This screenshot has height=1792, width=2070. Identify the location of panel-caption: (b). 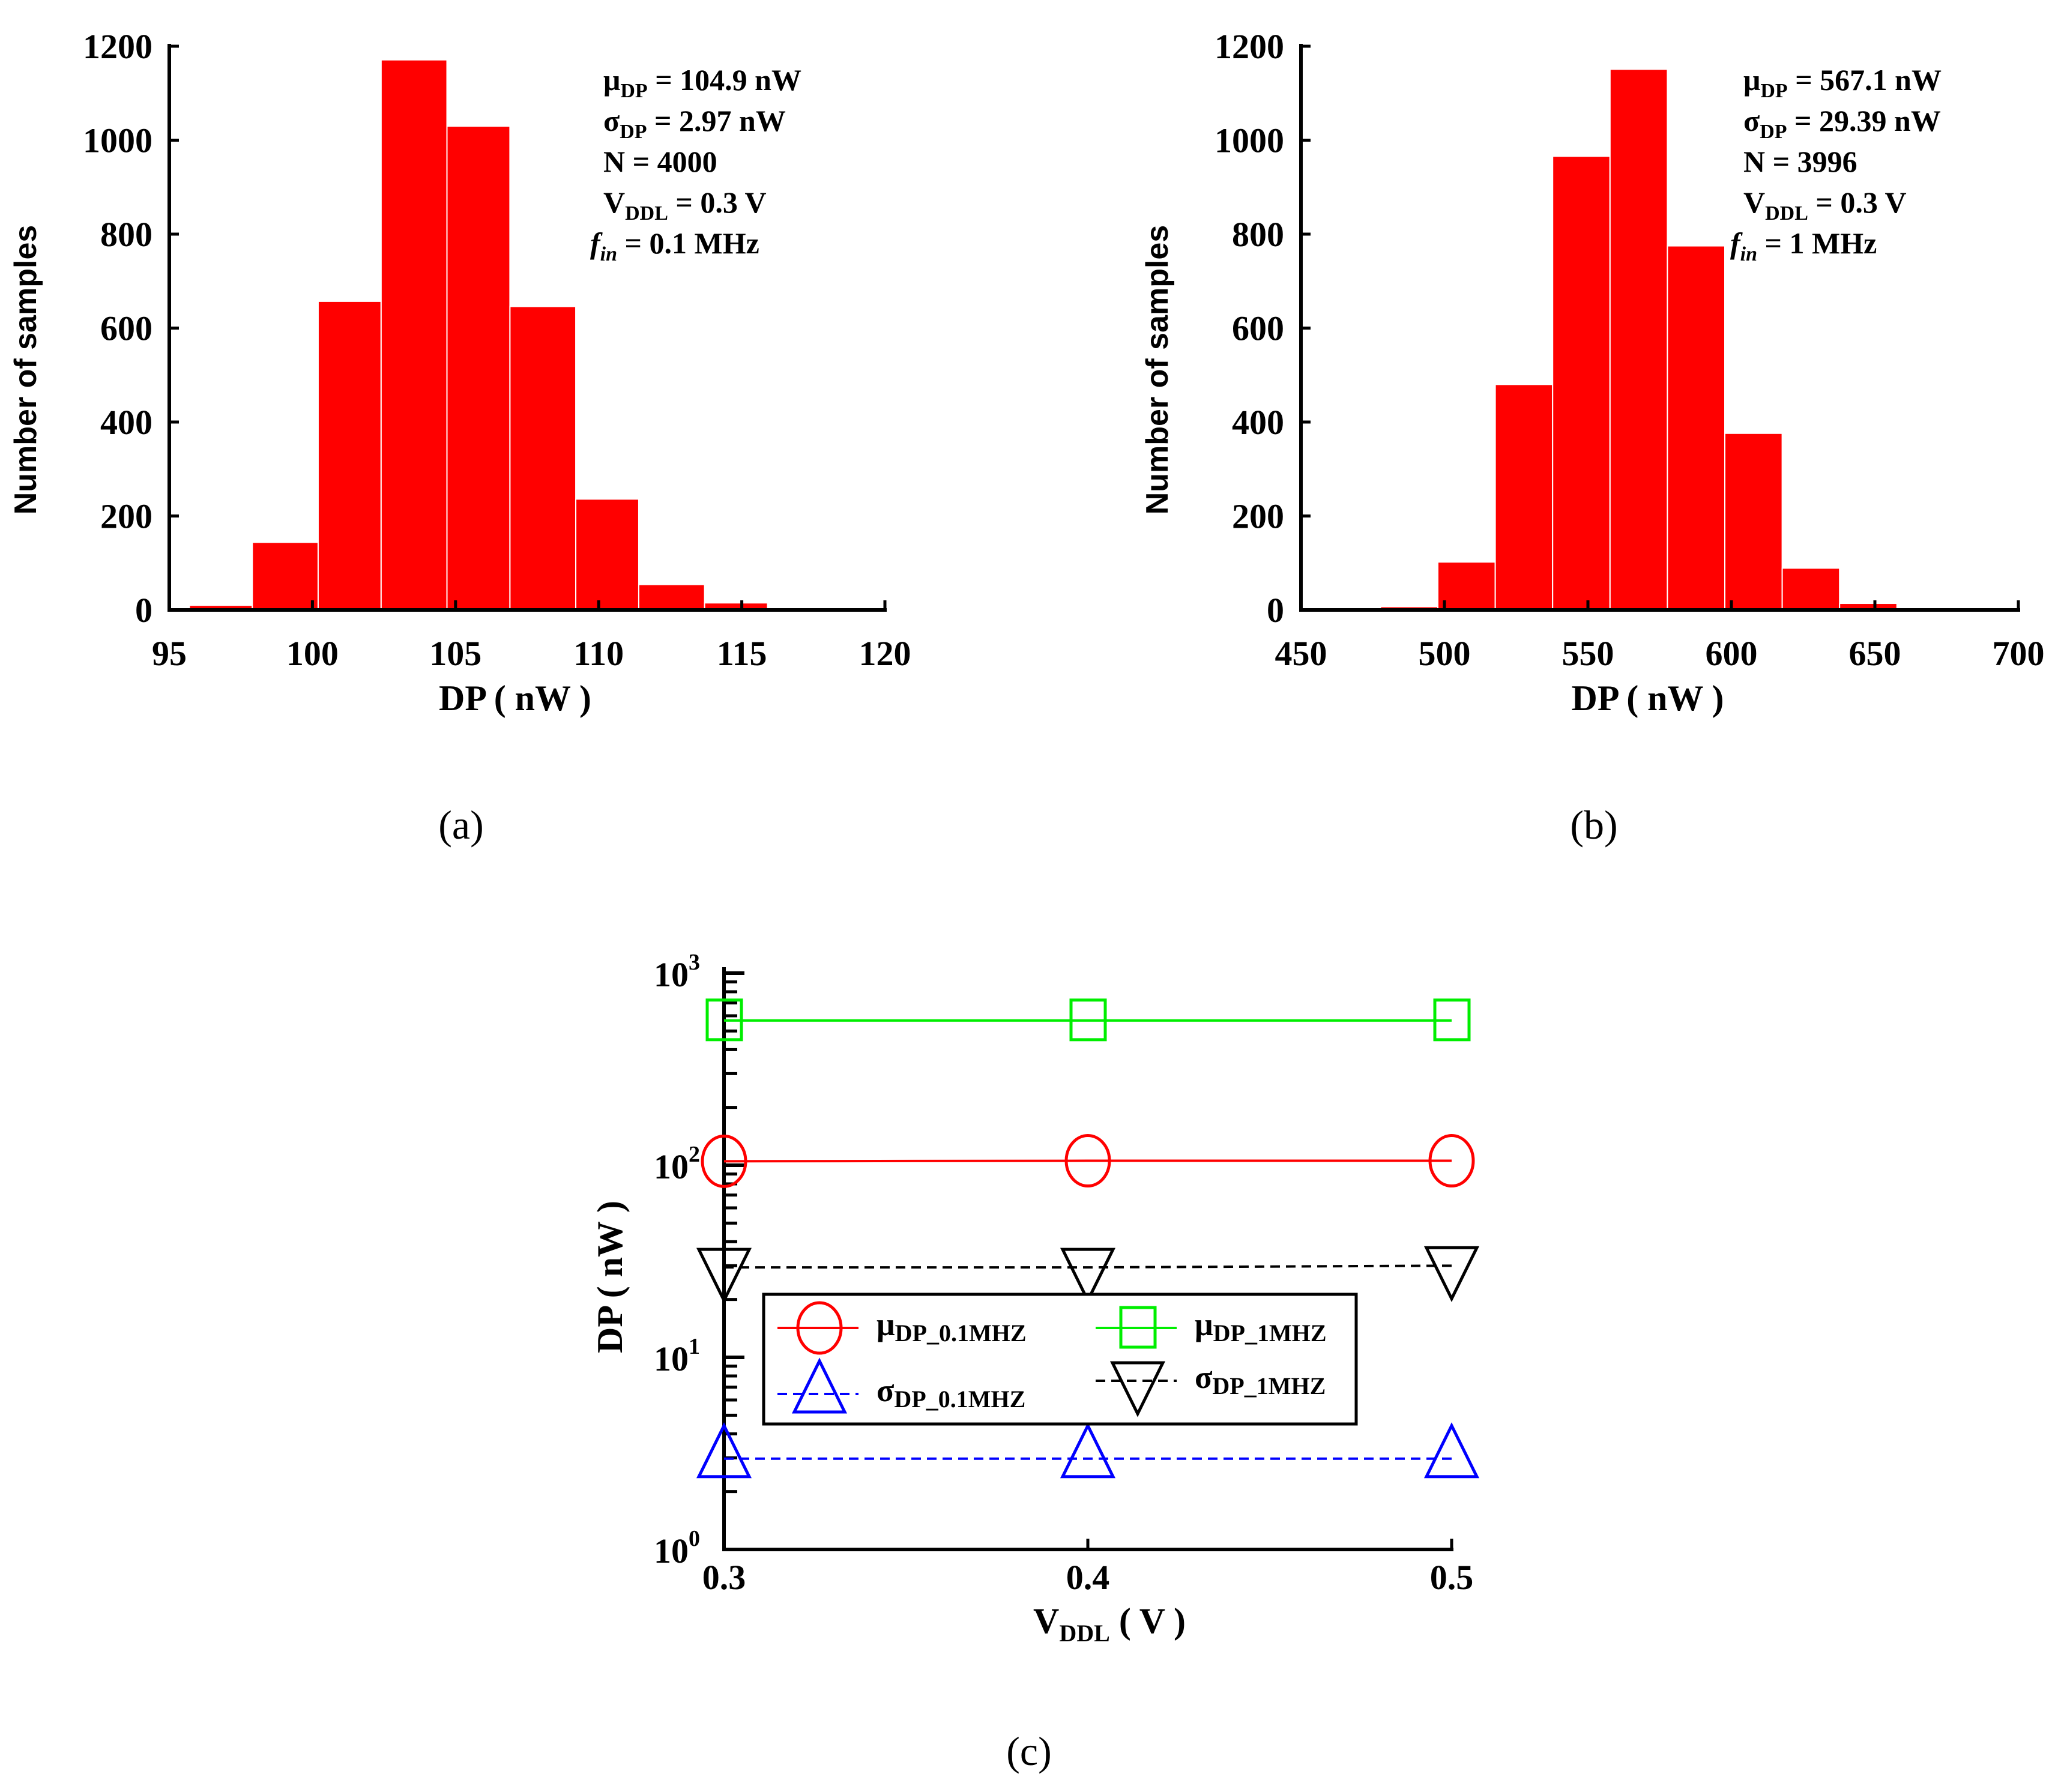
(1594, 825).